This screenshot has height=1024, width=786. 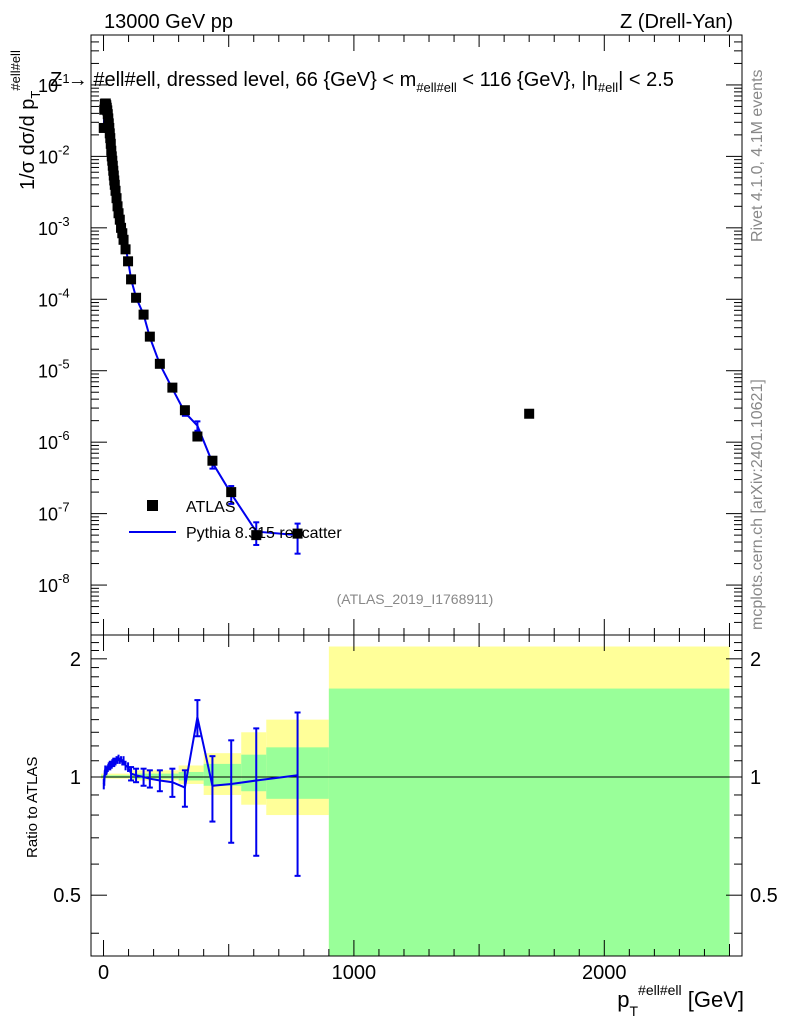 I want to click on ratio-mc-series, so click(x=201, y=788).